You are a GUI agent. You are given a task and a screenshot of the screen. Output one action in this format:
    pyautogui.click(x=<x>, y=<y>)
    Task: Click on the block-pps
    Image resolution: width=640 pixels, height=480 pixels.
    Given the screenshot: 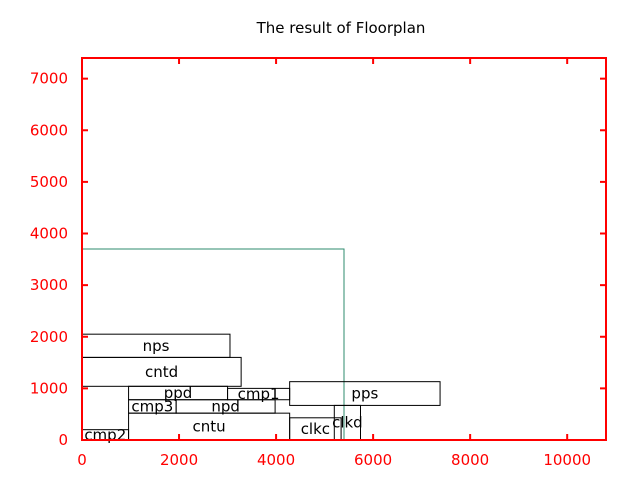 What is the action you would take?
    pyautogui.click(x=365, y=393)
    